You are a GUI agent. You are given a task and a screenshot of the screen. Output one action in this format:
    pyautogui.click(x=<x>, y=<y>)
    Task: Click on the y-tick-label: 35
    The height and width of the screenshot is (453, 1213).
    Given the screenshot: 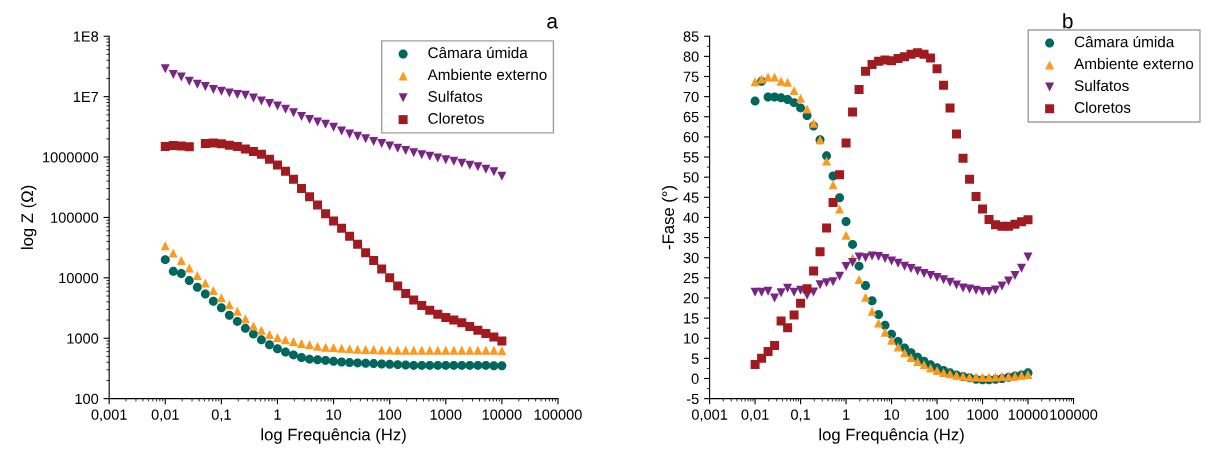 What is the action you would take?
    pyautogui.click(x=691, y=237)
    